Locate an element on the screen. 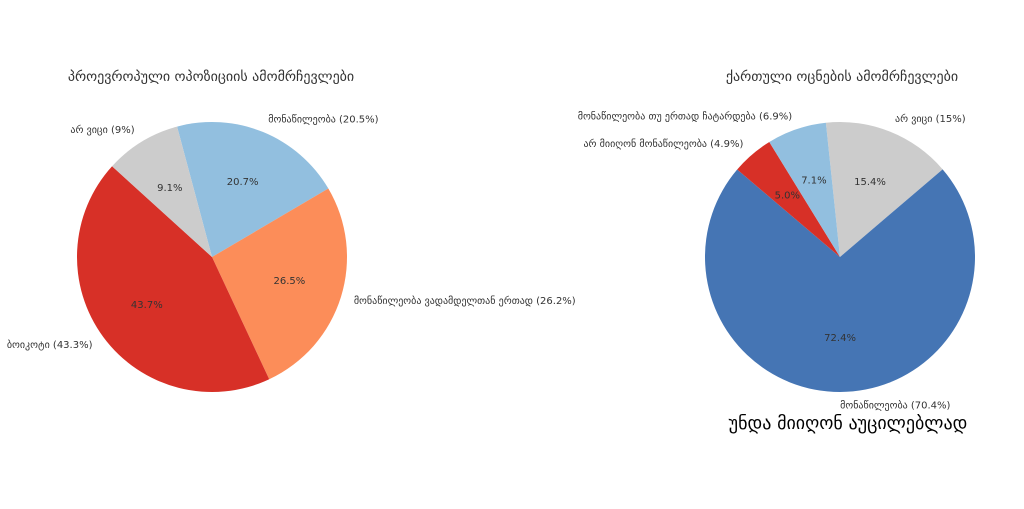  slice-label: მონაწილეობა (70.4%) is located at coordinates (895, 405).